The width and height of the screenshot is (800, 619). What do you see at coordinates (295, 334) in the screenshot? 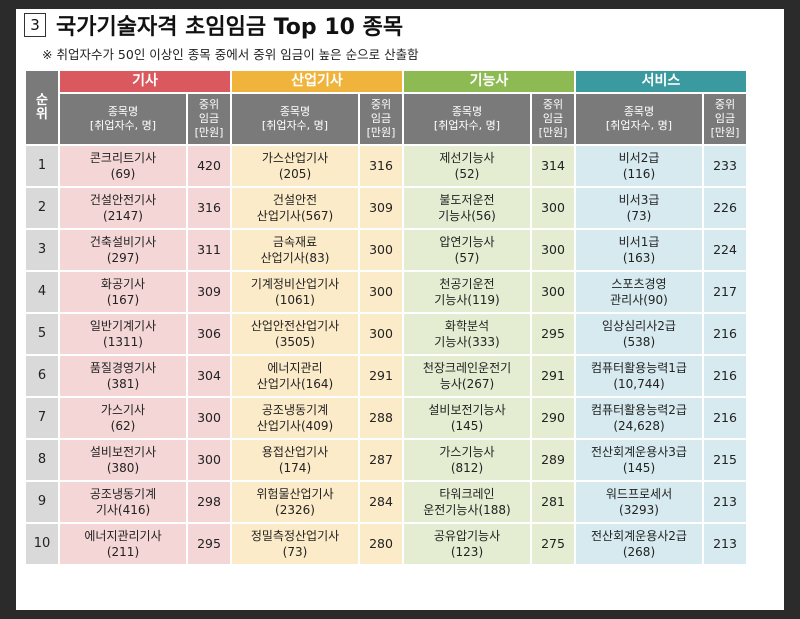
I see `sanup-name-cell: 산업안전산업기사 (3505)` at bounding box center [295, 334].